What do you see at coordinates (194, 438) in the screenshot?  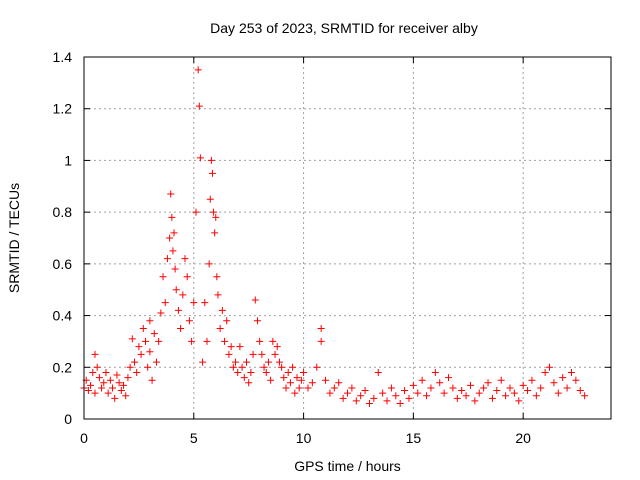 I see `x-tick-label: 5` at bounding box center [194, 438].